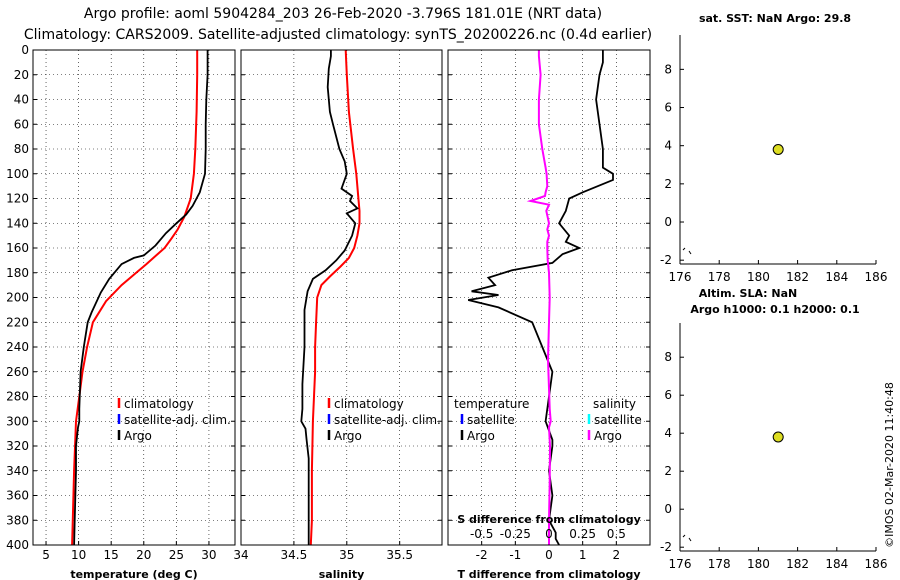 This screenshot has height=580, width=900. Describe the element at coordinates (548, 574) in the screenshot. I see `differences-xlabel: T difference from climatology` at that location.